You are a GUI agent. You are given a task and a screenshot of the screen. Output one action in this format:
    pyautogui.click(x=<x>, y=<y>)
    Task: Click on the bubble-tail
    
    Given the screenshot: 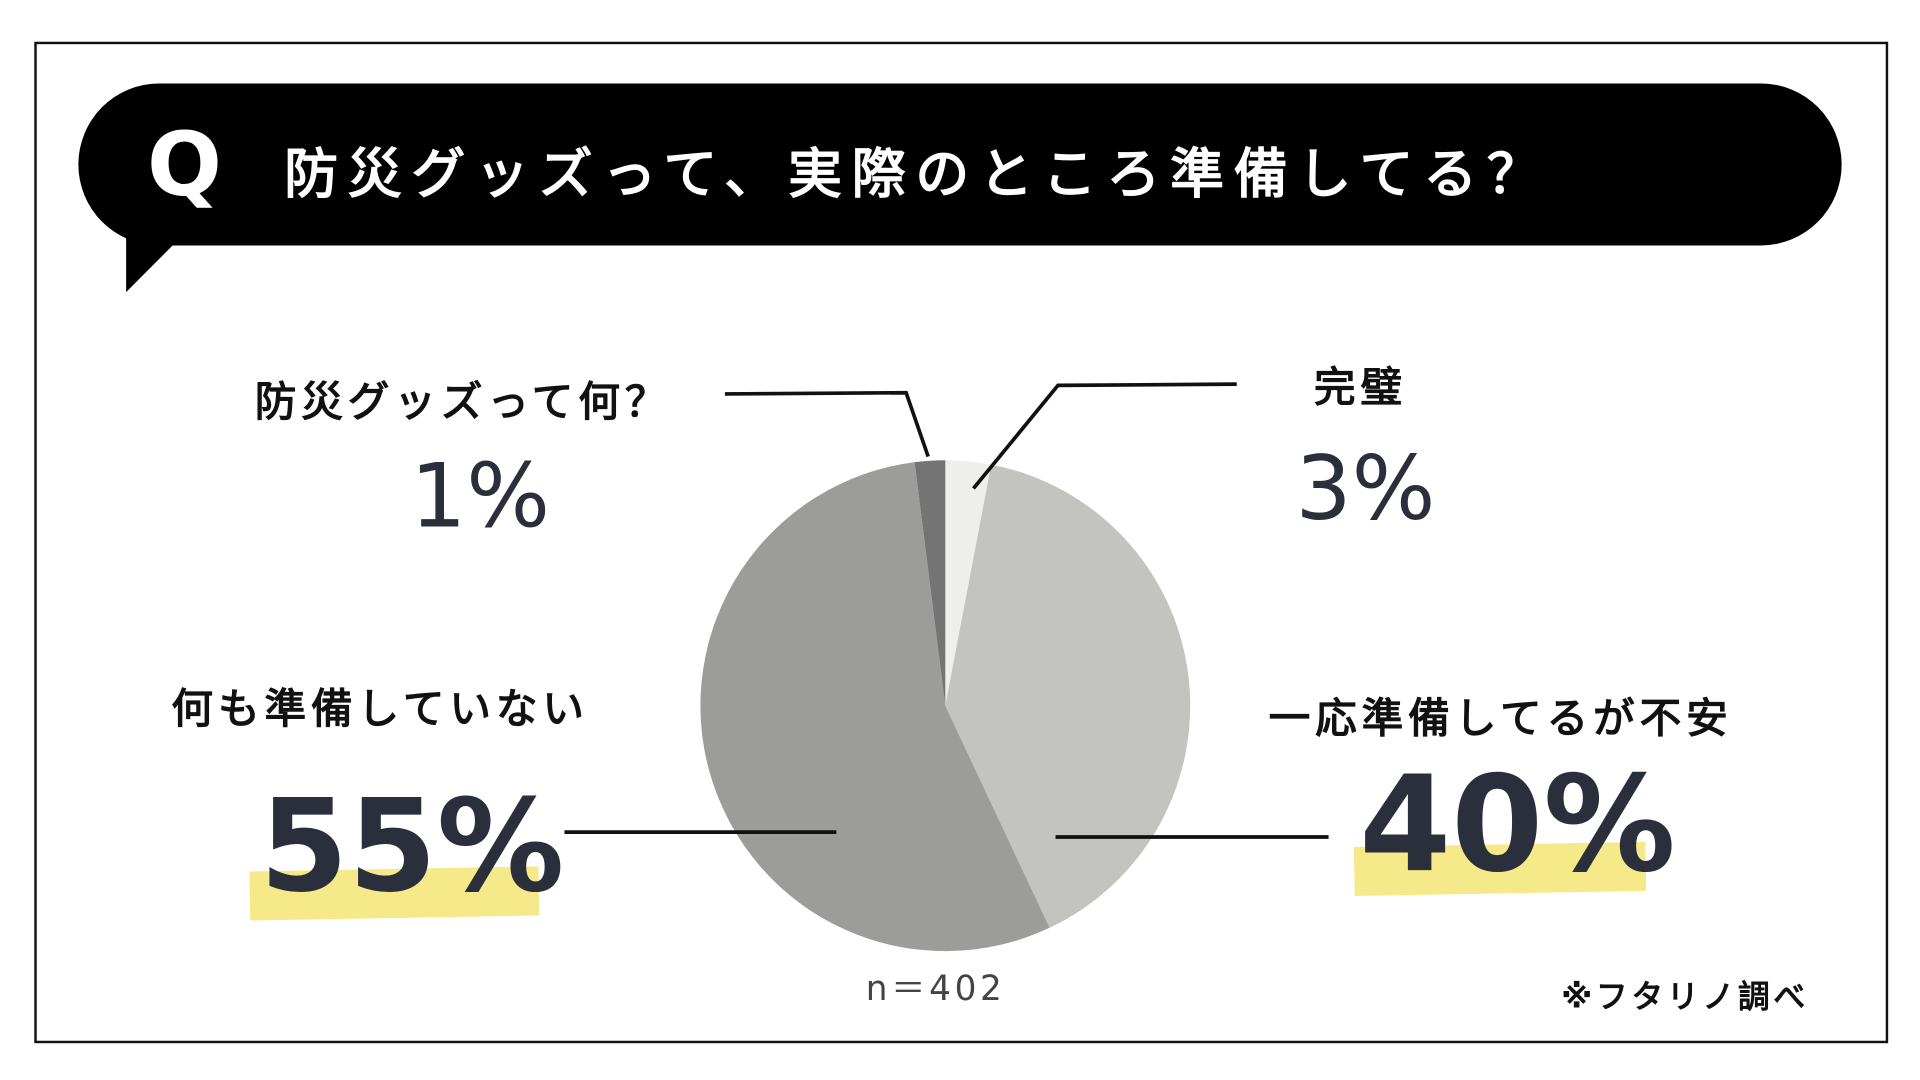 What is the action you would take?
    pyautogui.click(x=155, y=263)
    